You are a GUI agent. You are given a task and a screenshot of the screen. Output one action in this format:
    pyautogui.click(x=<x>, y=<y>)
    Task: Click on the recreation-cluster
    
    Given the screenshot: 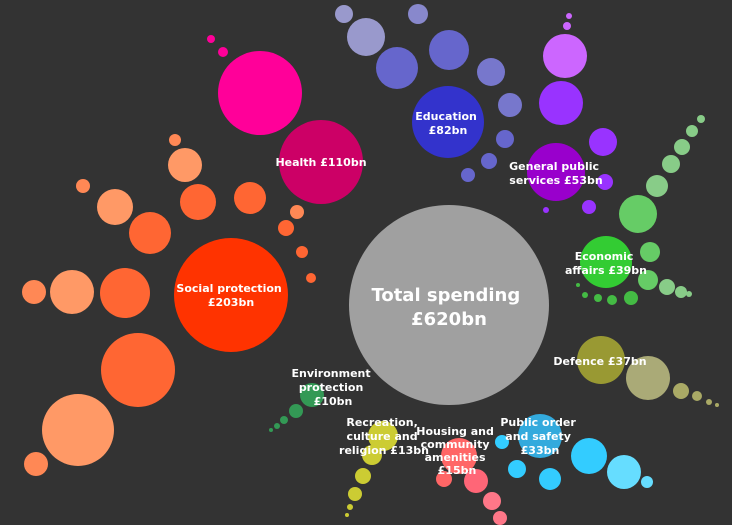 What is the action you would take?
    pyautogui.click(x=363, y=481)
    